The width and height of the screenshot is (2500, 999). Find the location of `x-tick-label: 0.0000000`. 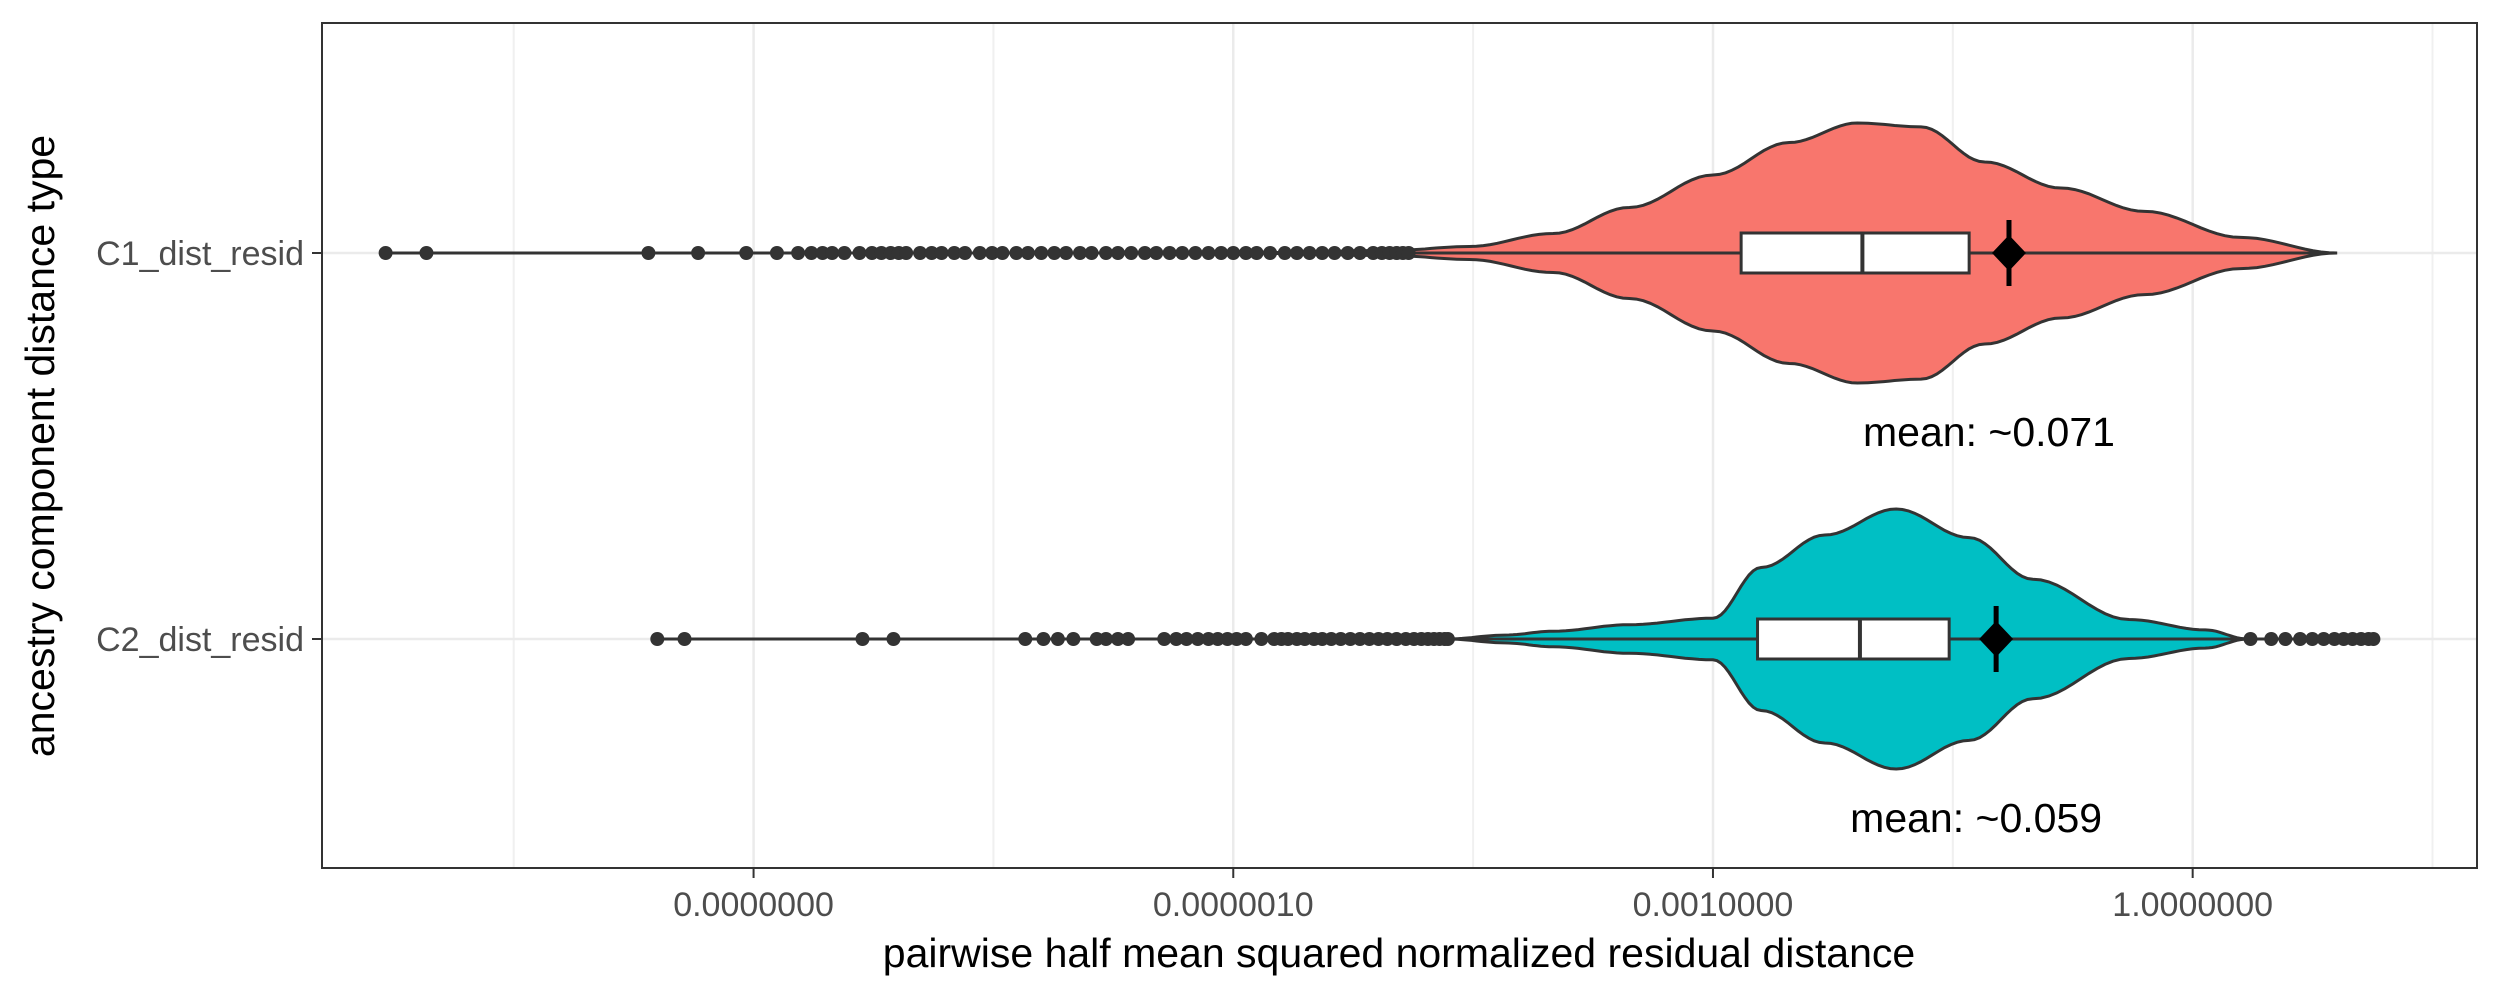

x-tick-label: 0.0000000 is located at coordinates (753, 905).